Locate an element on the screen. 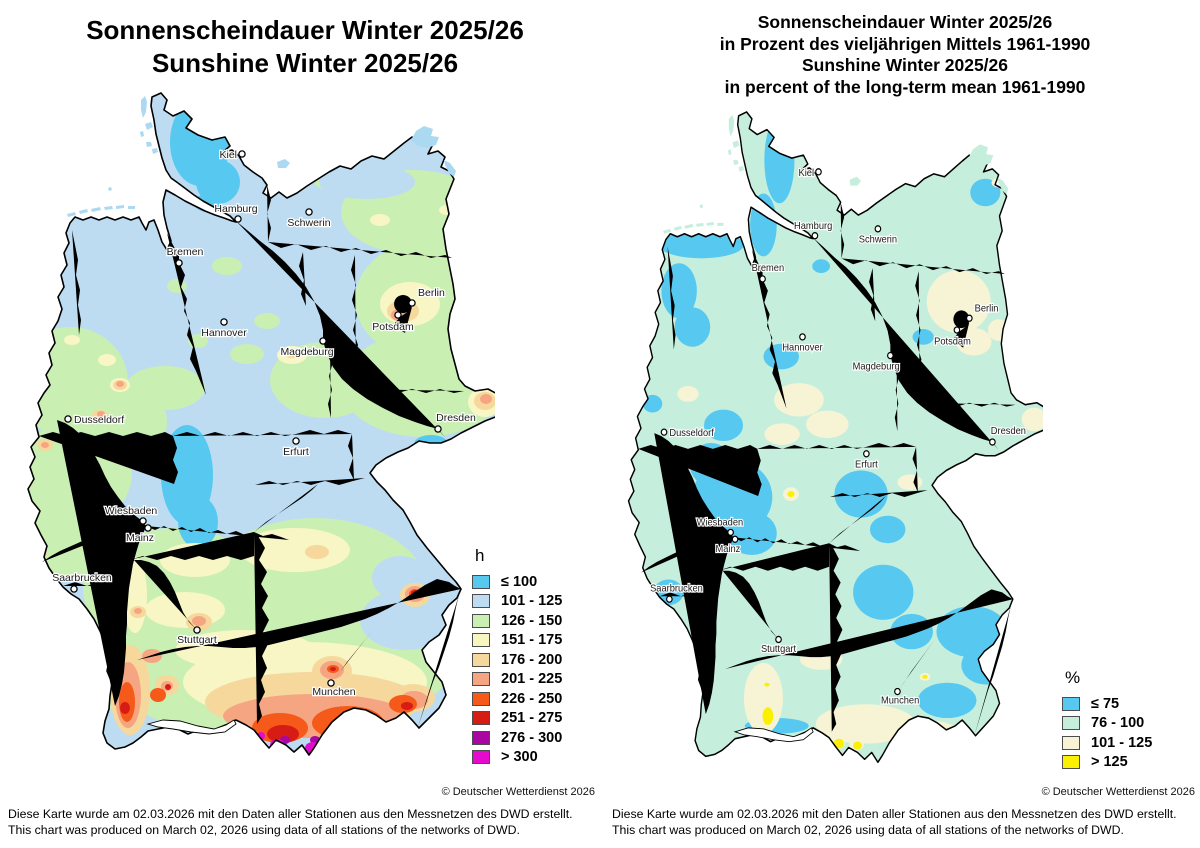 This screenshot has width=1200, height=848. legend-label: 151 - 175 is located at coordinates (532, 640).